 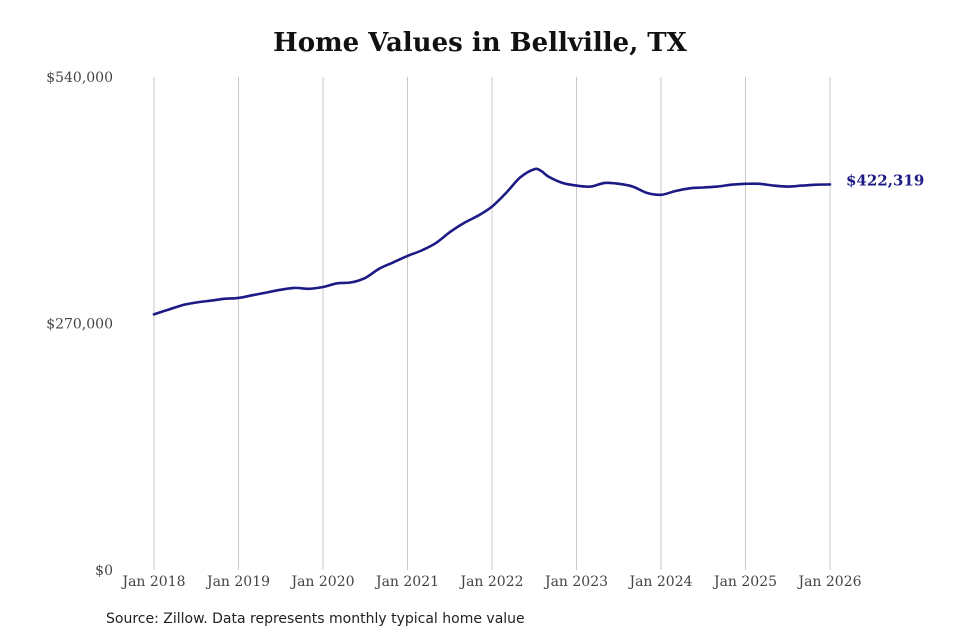 I want to click on x-tick-label: Jan 2020, so click(x=321, y=582).